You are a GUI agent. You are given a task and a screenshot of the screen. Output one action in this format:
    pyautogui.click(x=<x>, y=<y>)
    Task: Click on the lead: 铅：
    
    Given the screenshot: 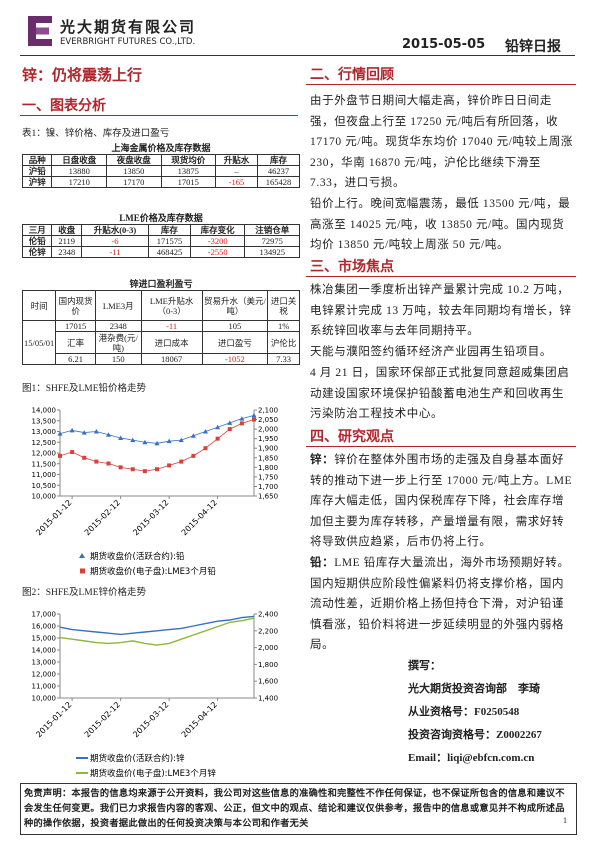 What is the action you would take?
    pyautogui.click(x=322, y=563)
    